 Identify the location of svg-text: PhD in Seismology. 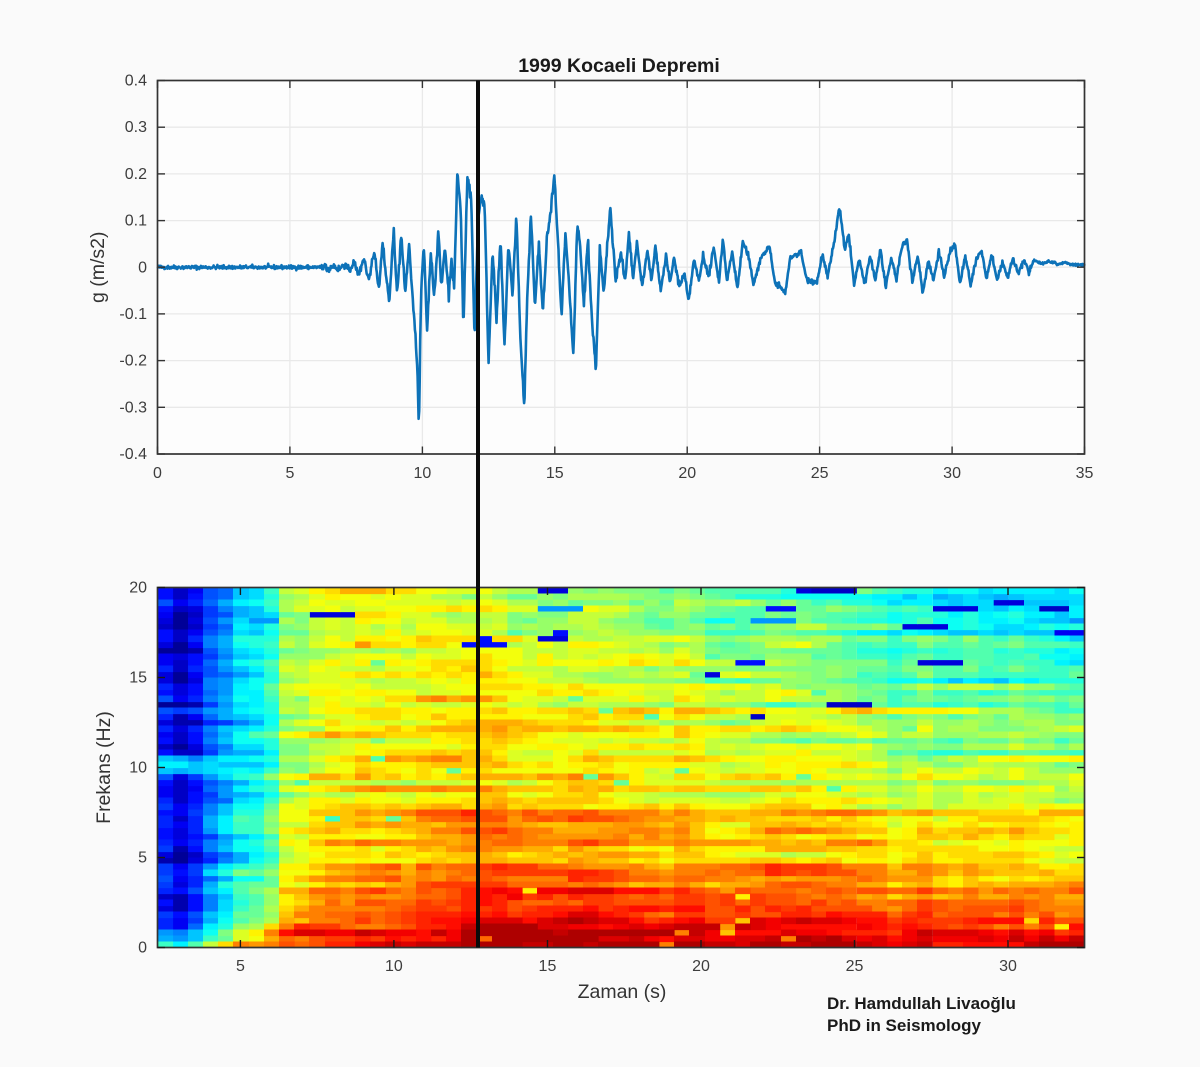
(904, 1025).